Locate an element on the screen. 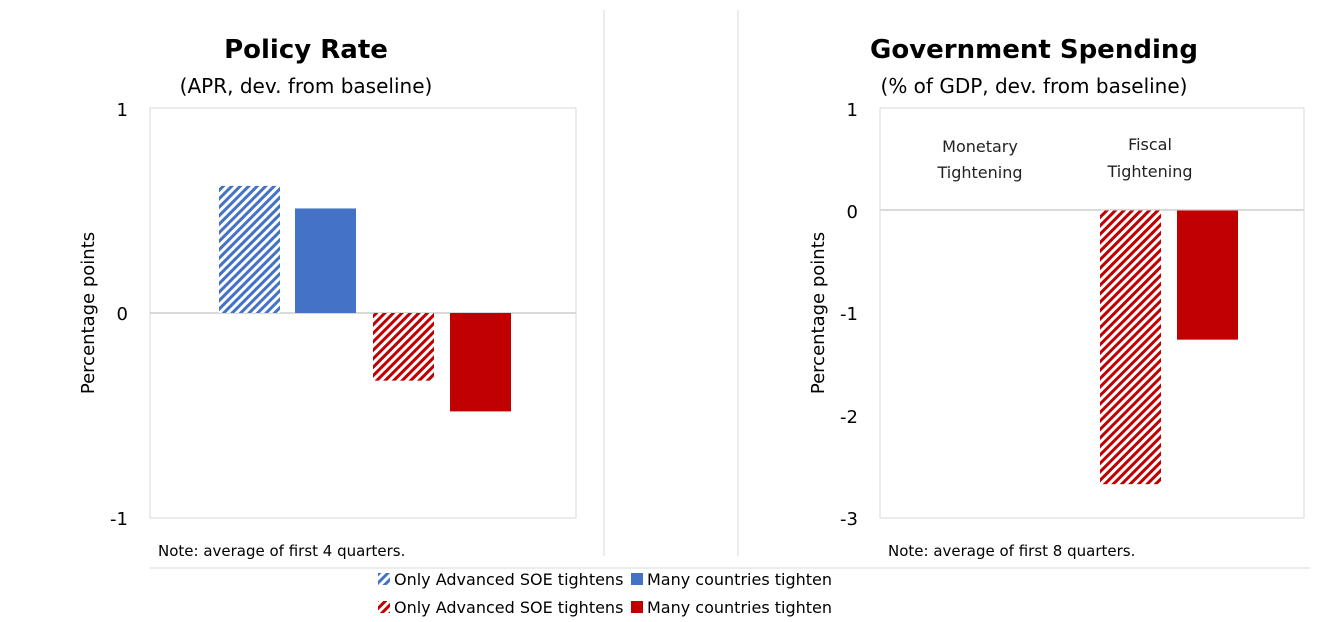 Image resolution: width=1324 pixels, height=622 pixels. chart-title: Government Spending is located at coordinates (1034, 50).